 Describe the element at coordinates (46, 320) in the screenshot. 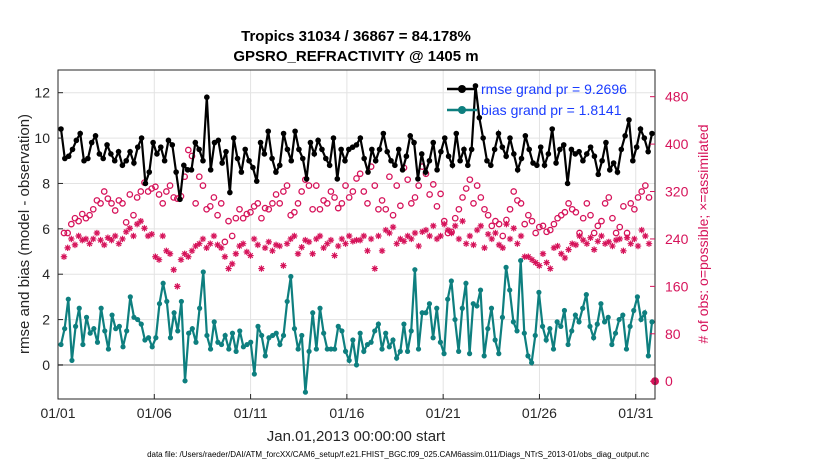

I see `y-tick-label-left: 2` at that location.